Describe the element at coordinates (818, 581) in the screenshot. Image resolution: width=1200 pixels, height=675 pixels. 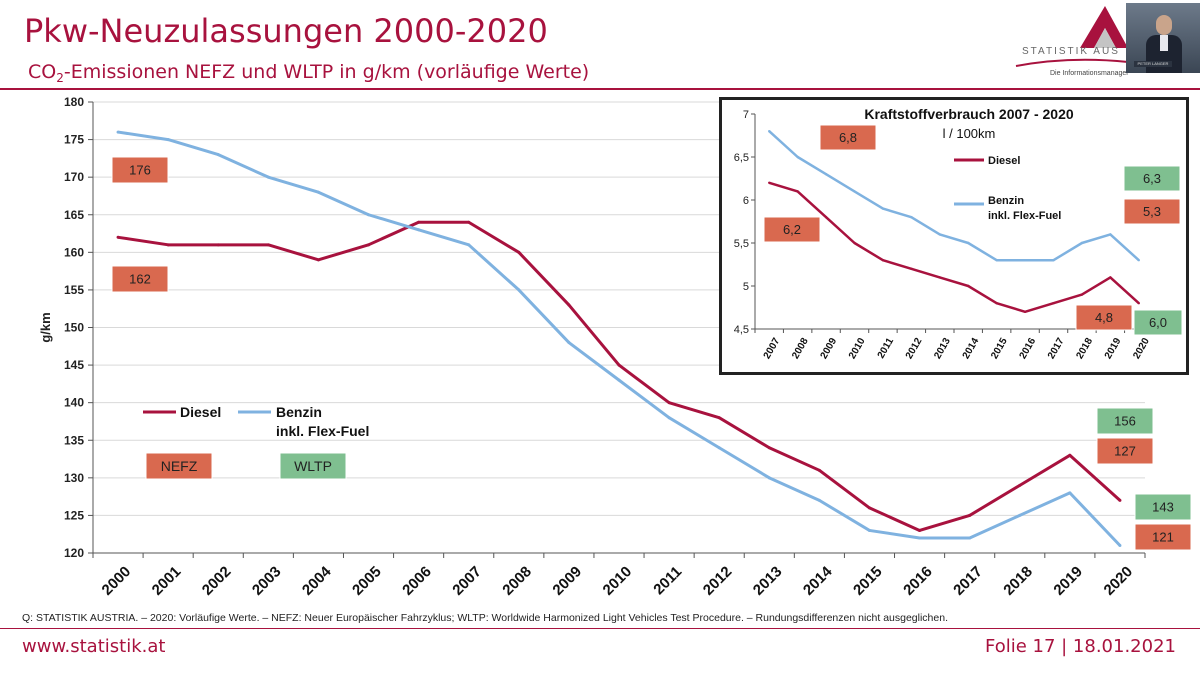
I see `x-tick-label-2014: 2014` at that location.